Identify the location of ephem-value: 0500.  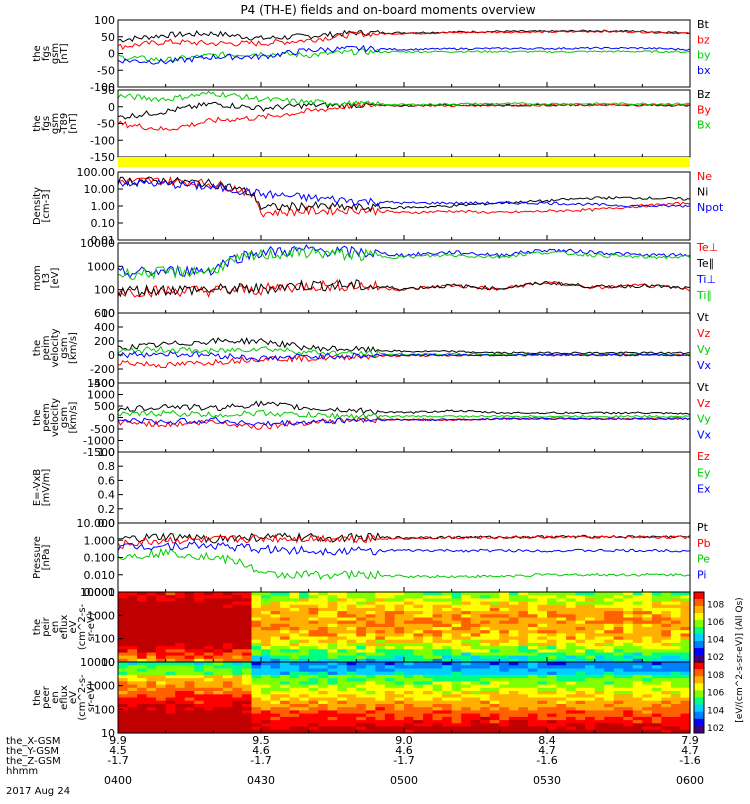
(404, 780).